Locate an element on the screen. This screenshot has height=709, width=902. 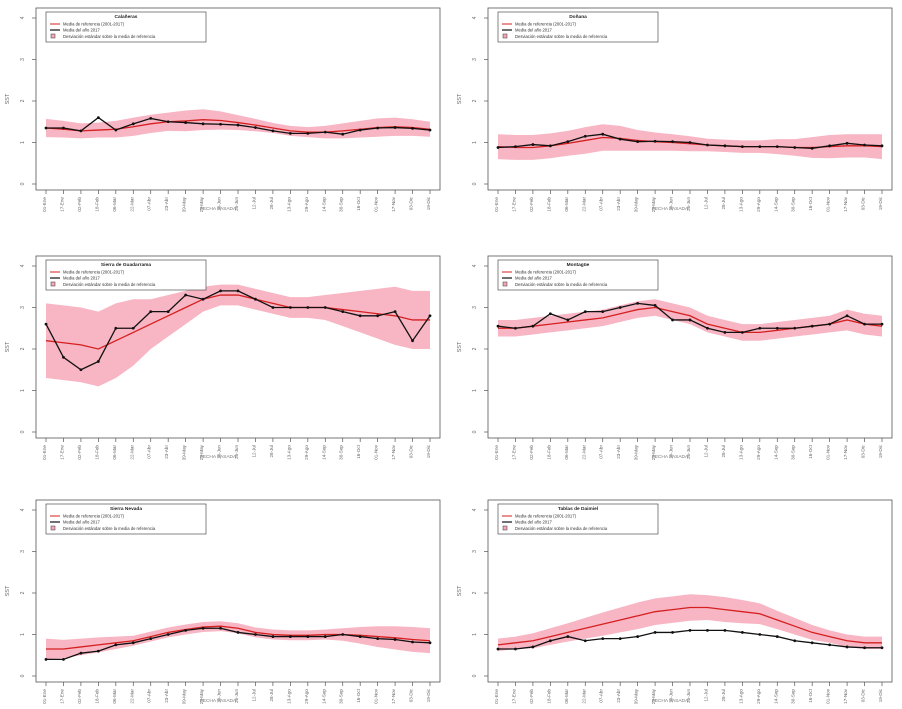
y-tick-label: 3 is located at coordinates (475, 59).